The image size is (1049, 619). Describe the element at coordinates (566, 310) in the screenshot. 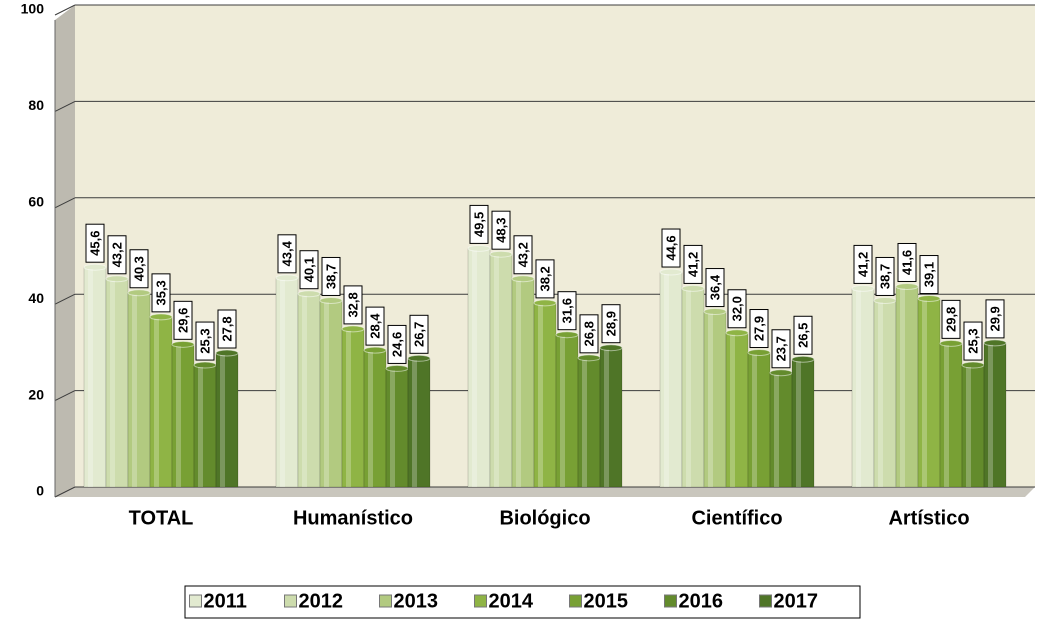

I see `value-label: 31,6` at that location.